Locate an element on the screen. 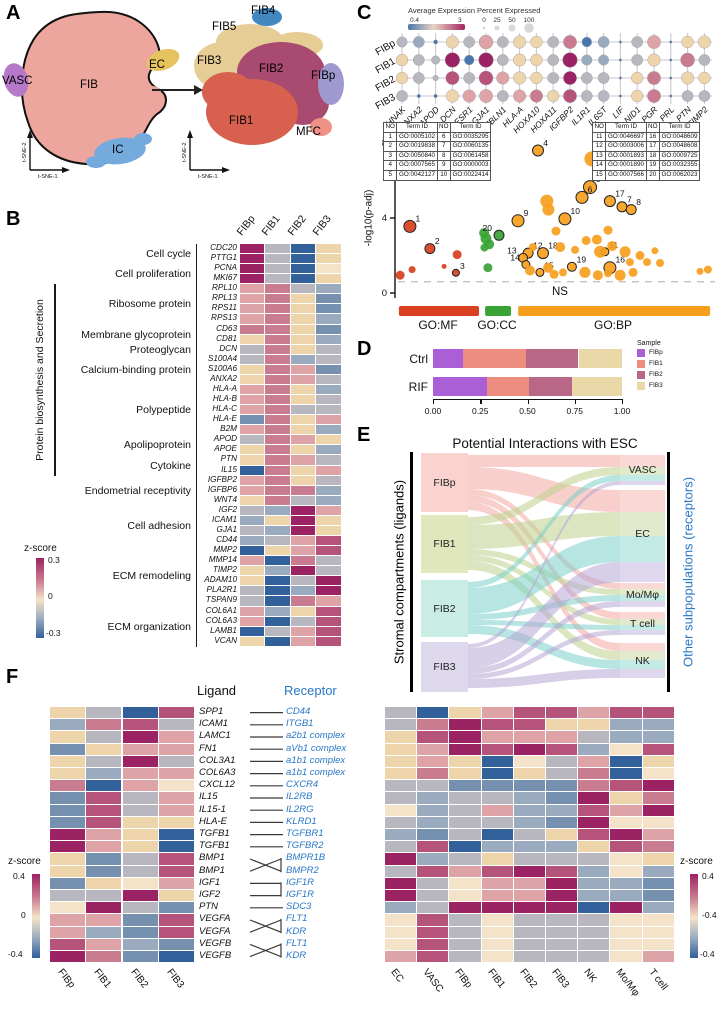 This screenshot has width=724, height=1013. go-cc-label: GO:CC is located at coordinates (497, 325).